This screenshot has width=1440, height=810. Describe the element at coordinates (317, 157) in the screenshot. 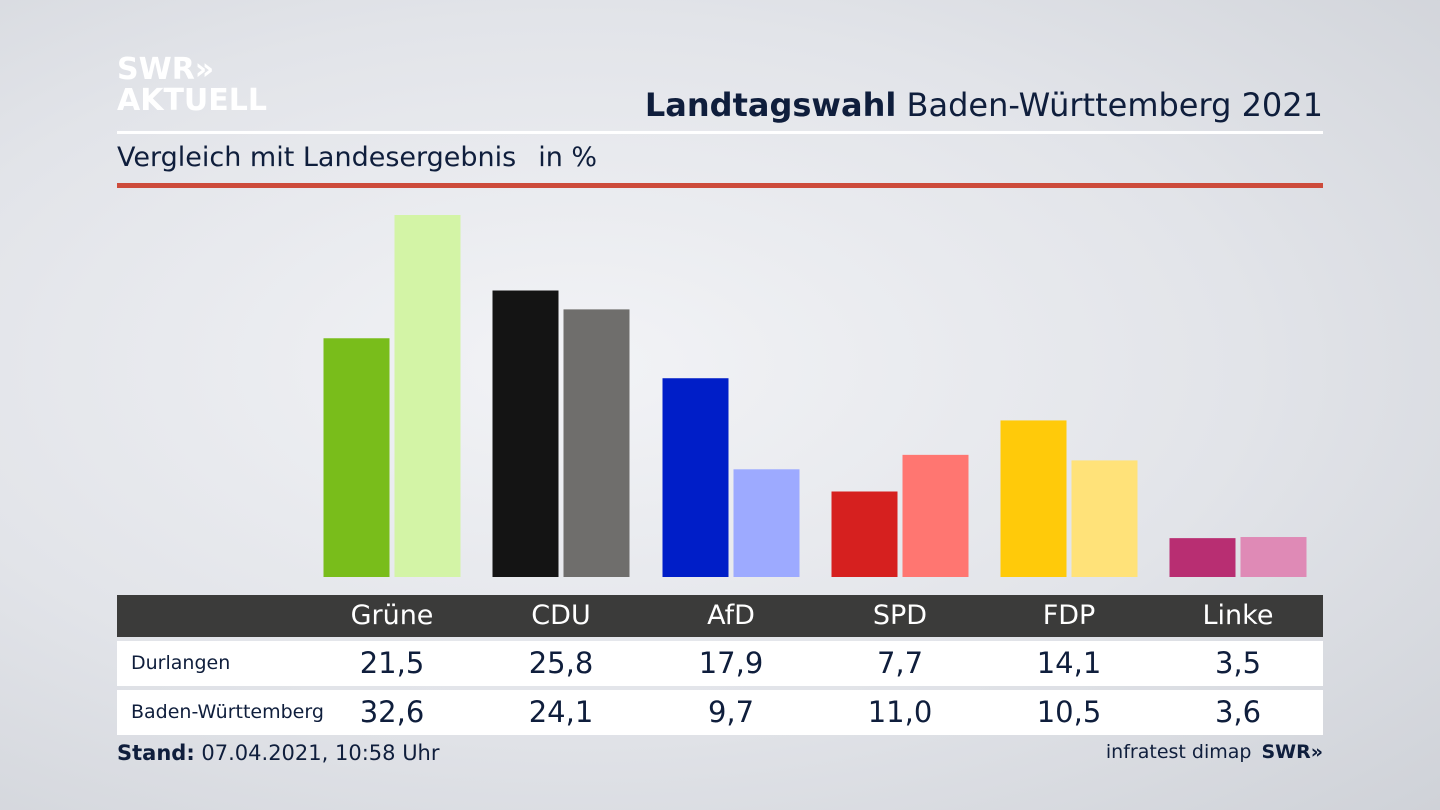

I see `subtitle-text: Vergleich mit Landesergebnis` at that location.